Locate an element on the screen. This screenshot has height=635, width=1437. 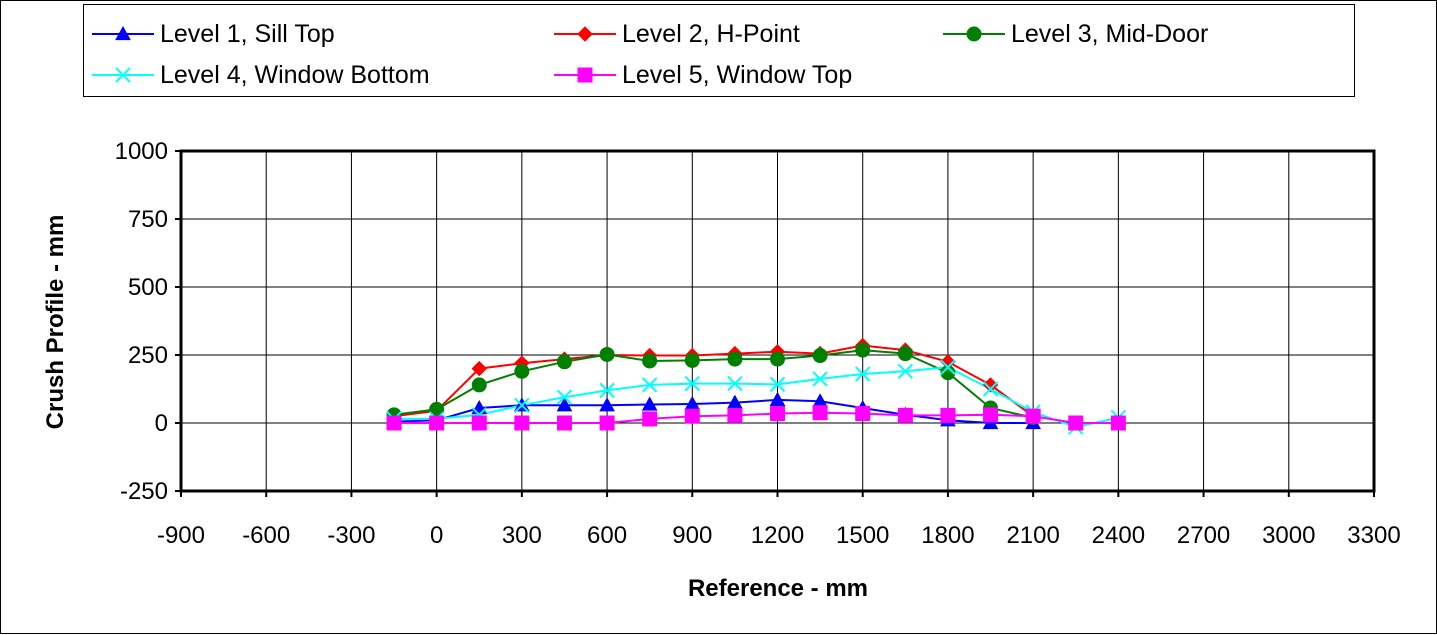
x-tick-label: -900 is located at coordinates (181, 535).